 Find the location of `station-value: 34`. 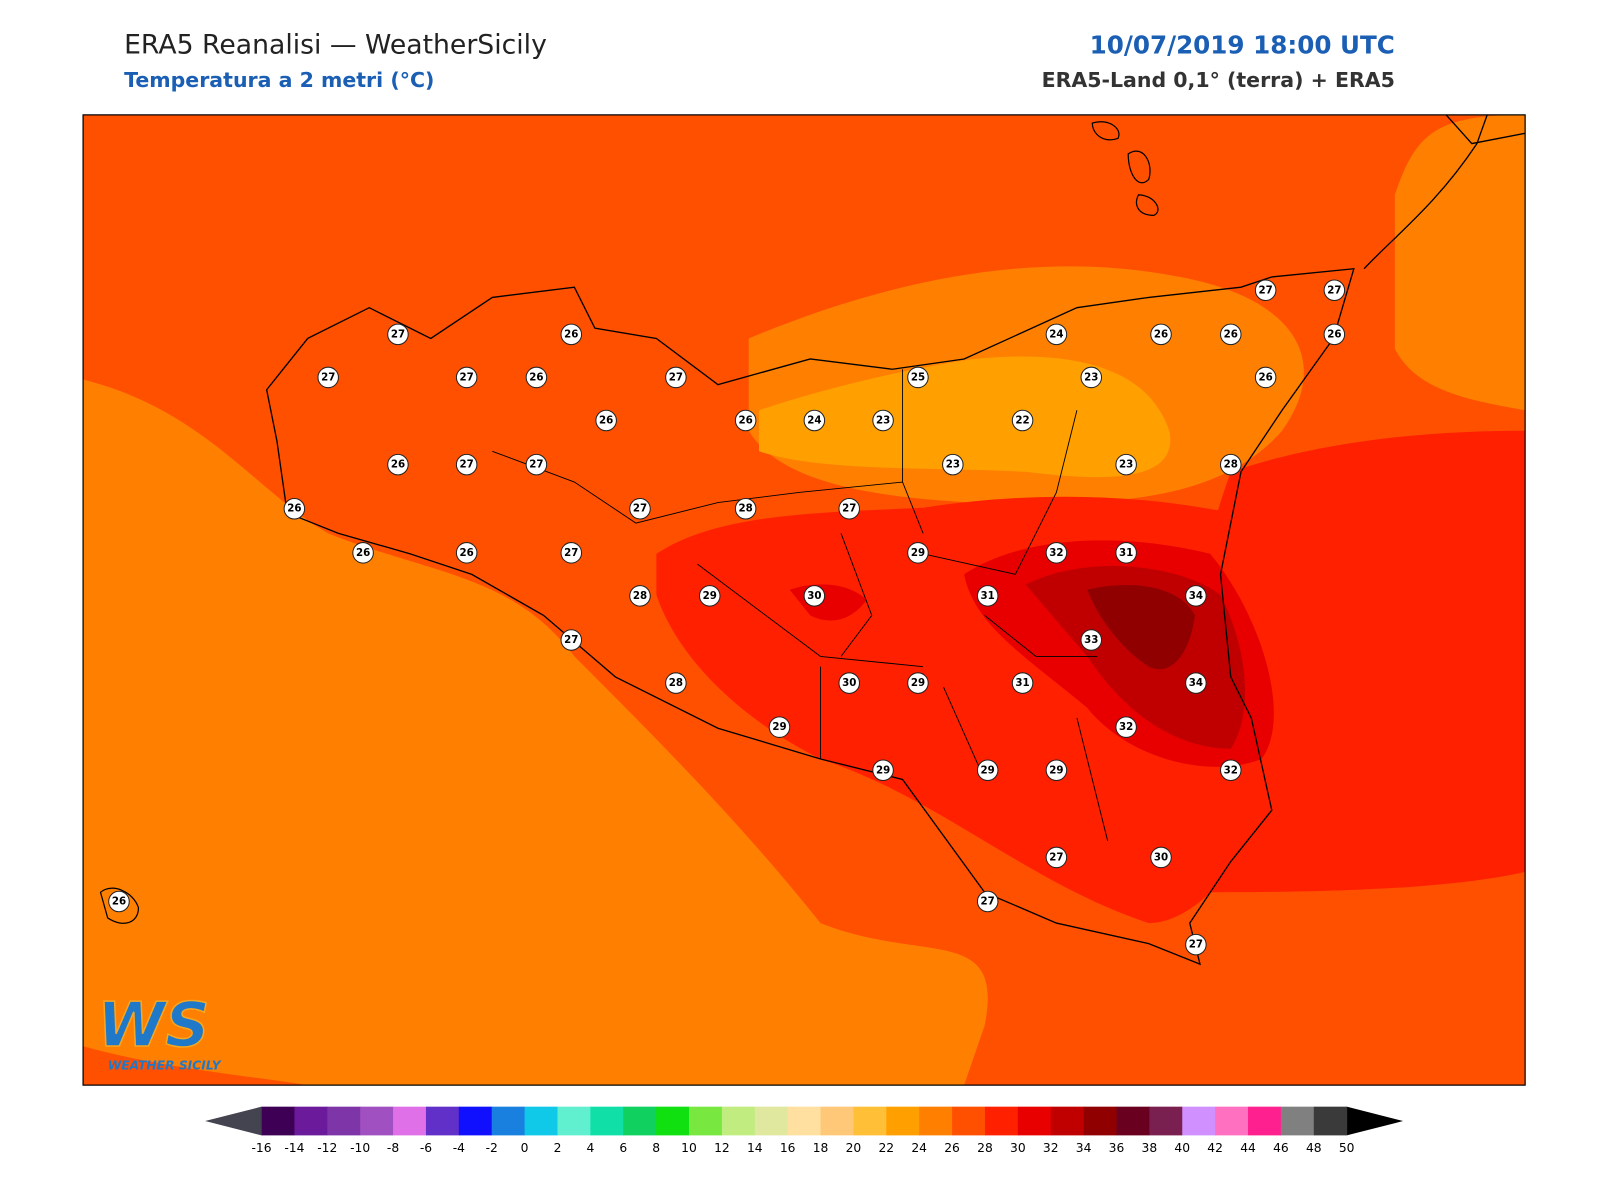

station-value: 34 is located at coordinates (1196, 683).